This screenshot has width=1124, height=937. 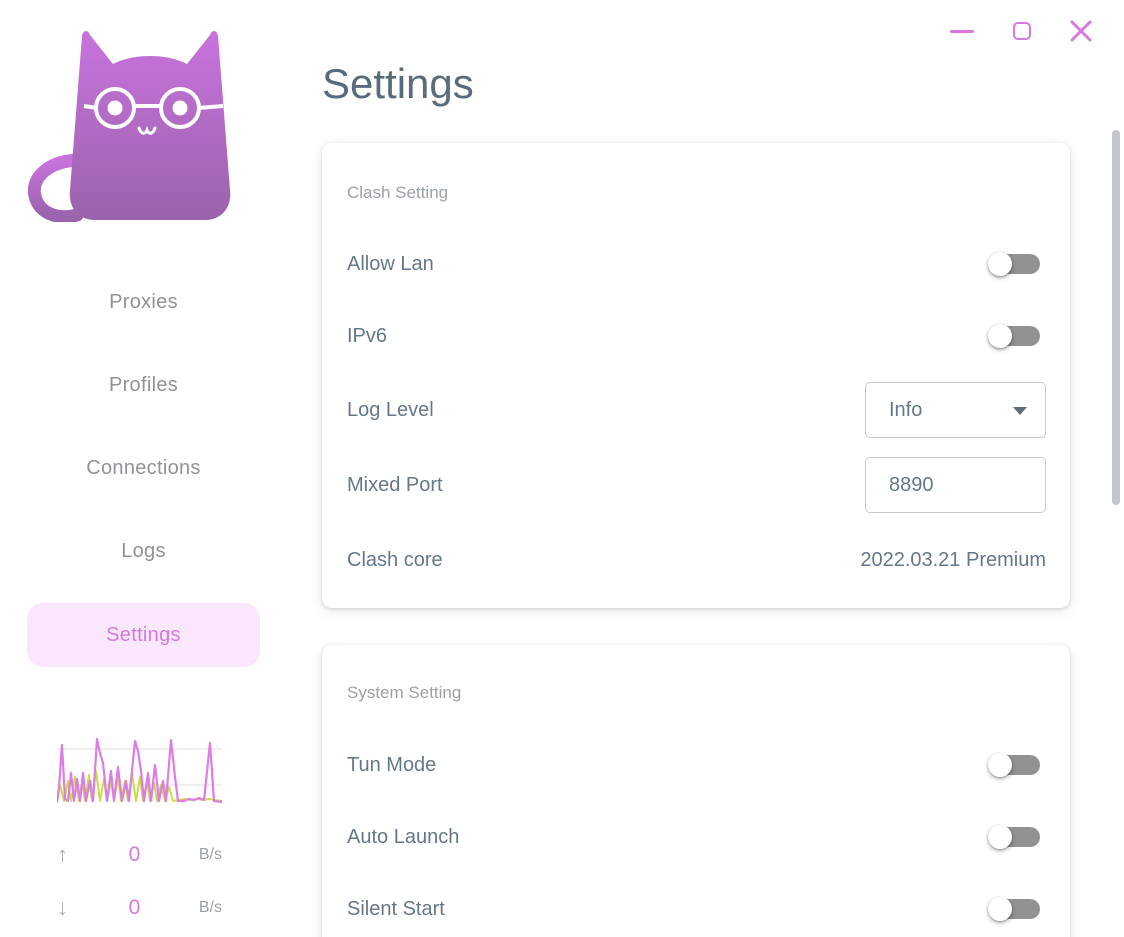 I want to click on ipv6-toggle, so click(x=1014, y=336).